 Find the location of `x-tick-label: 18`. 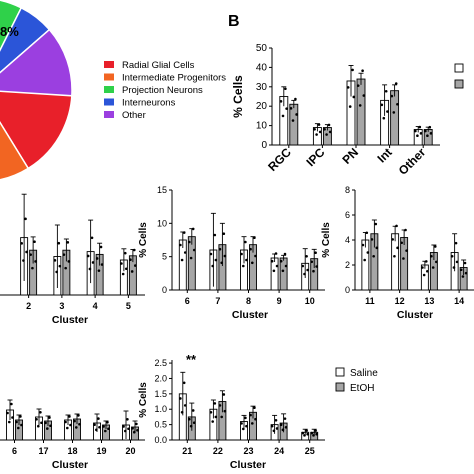

x-tick-label: 18 is located at coordinates (72, 451).